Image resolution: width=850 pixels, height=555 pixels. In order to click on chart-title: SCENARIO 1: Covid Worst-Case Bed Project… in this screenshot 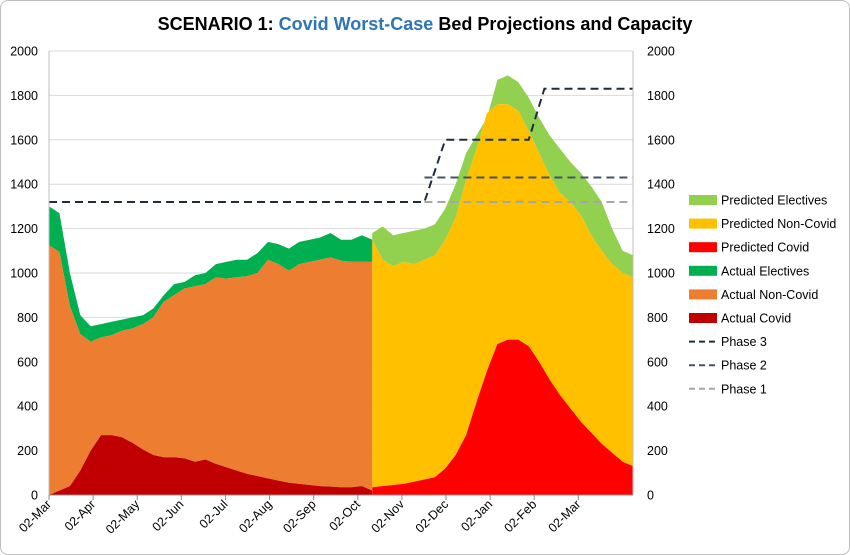, I will do `click(425, 24)`.